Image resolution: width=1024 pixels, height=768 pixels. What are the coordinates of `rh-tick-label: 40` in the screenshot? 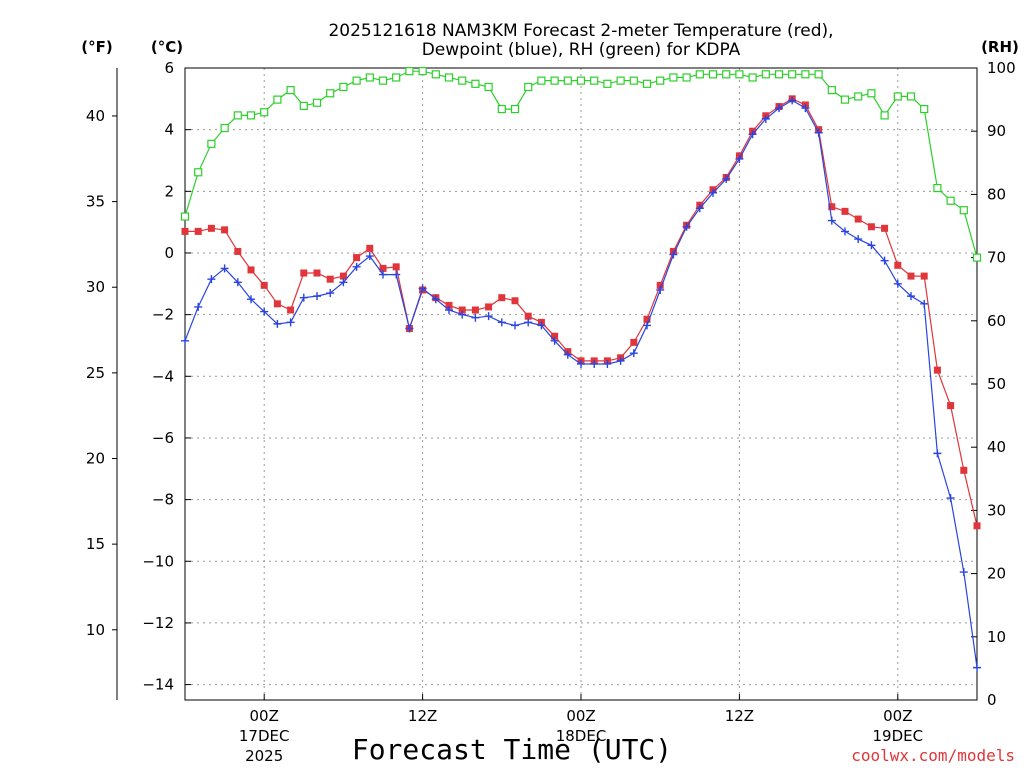 It's located at (996, 447).